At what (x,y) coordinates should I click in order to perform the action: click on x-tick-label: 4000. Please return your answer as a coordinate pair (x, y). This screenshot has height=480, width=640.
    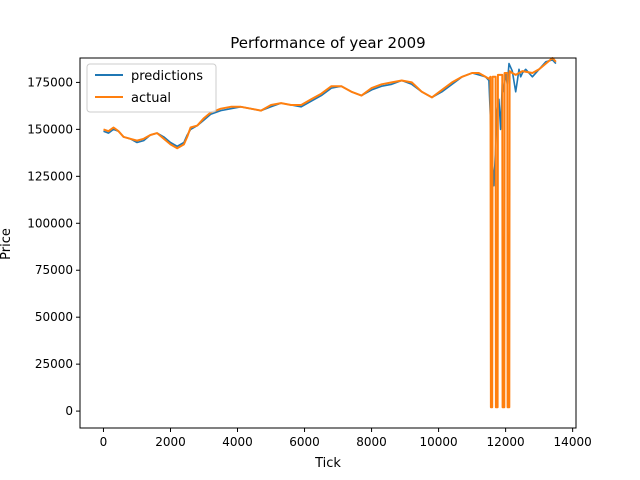
    Looking at the image, I should click on (237, 442).